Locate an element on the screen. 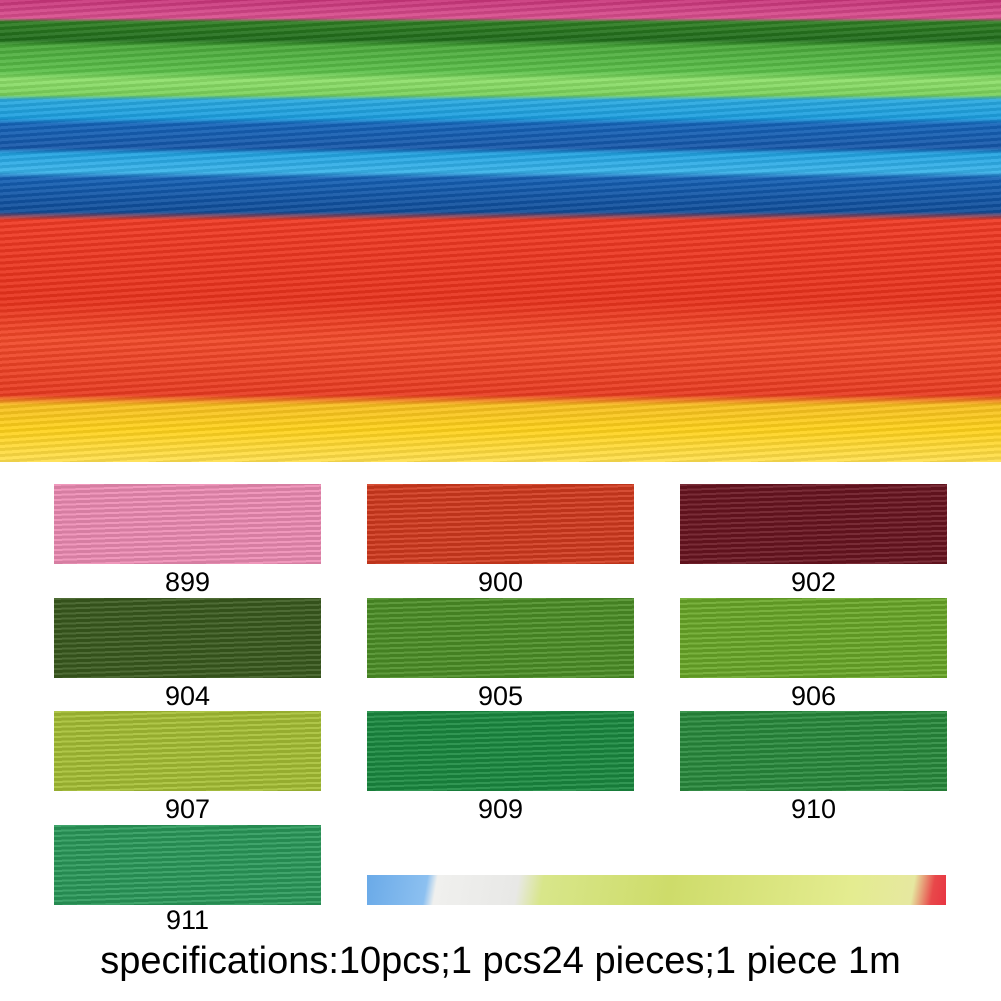 The width and height of the screenshot is (1001, 1001). swatch-code-label: 905 is located at coordinates (500, 696).